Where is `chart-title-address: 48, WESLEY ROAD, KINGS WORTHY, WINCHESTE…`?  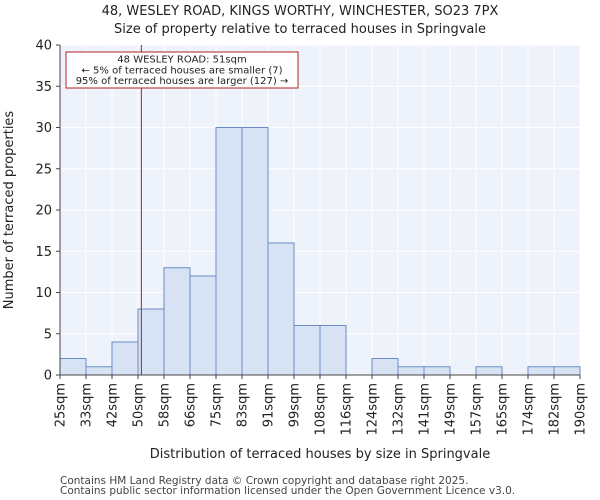 chart-title-address: 48, WESLEY ROAD, KINGS WORTHY, WINCHESTE… is located at coordinates (300, 11).